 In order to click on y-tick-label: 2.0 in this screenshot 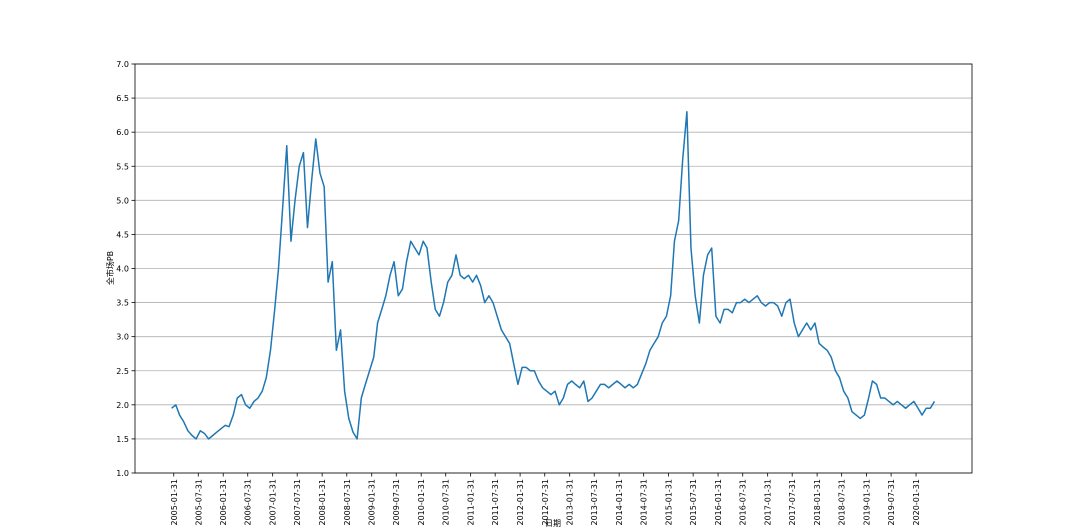, I will do `click(122, 405)`.